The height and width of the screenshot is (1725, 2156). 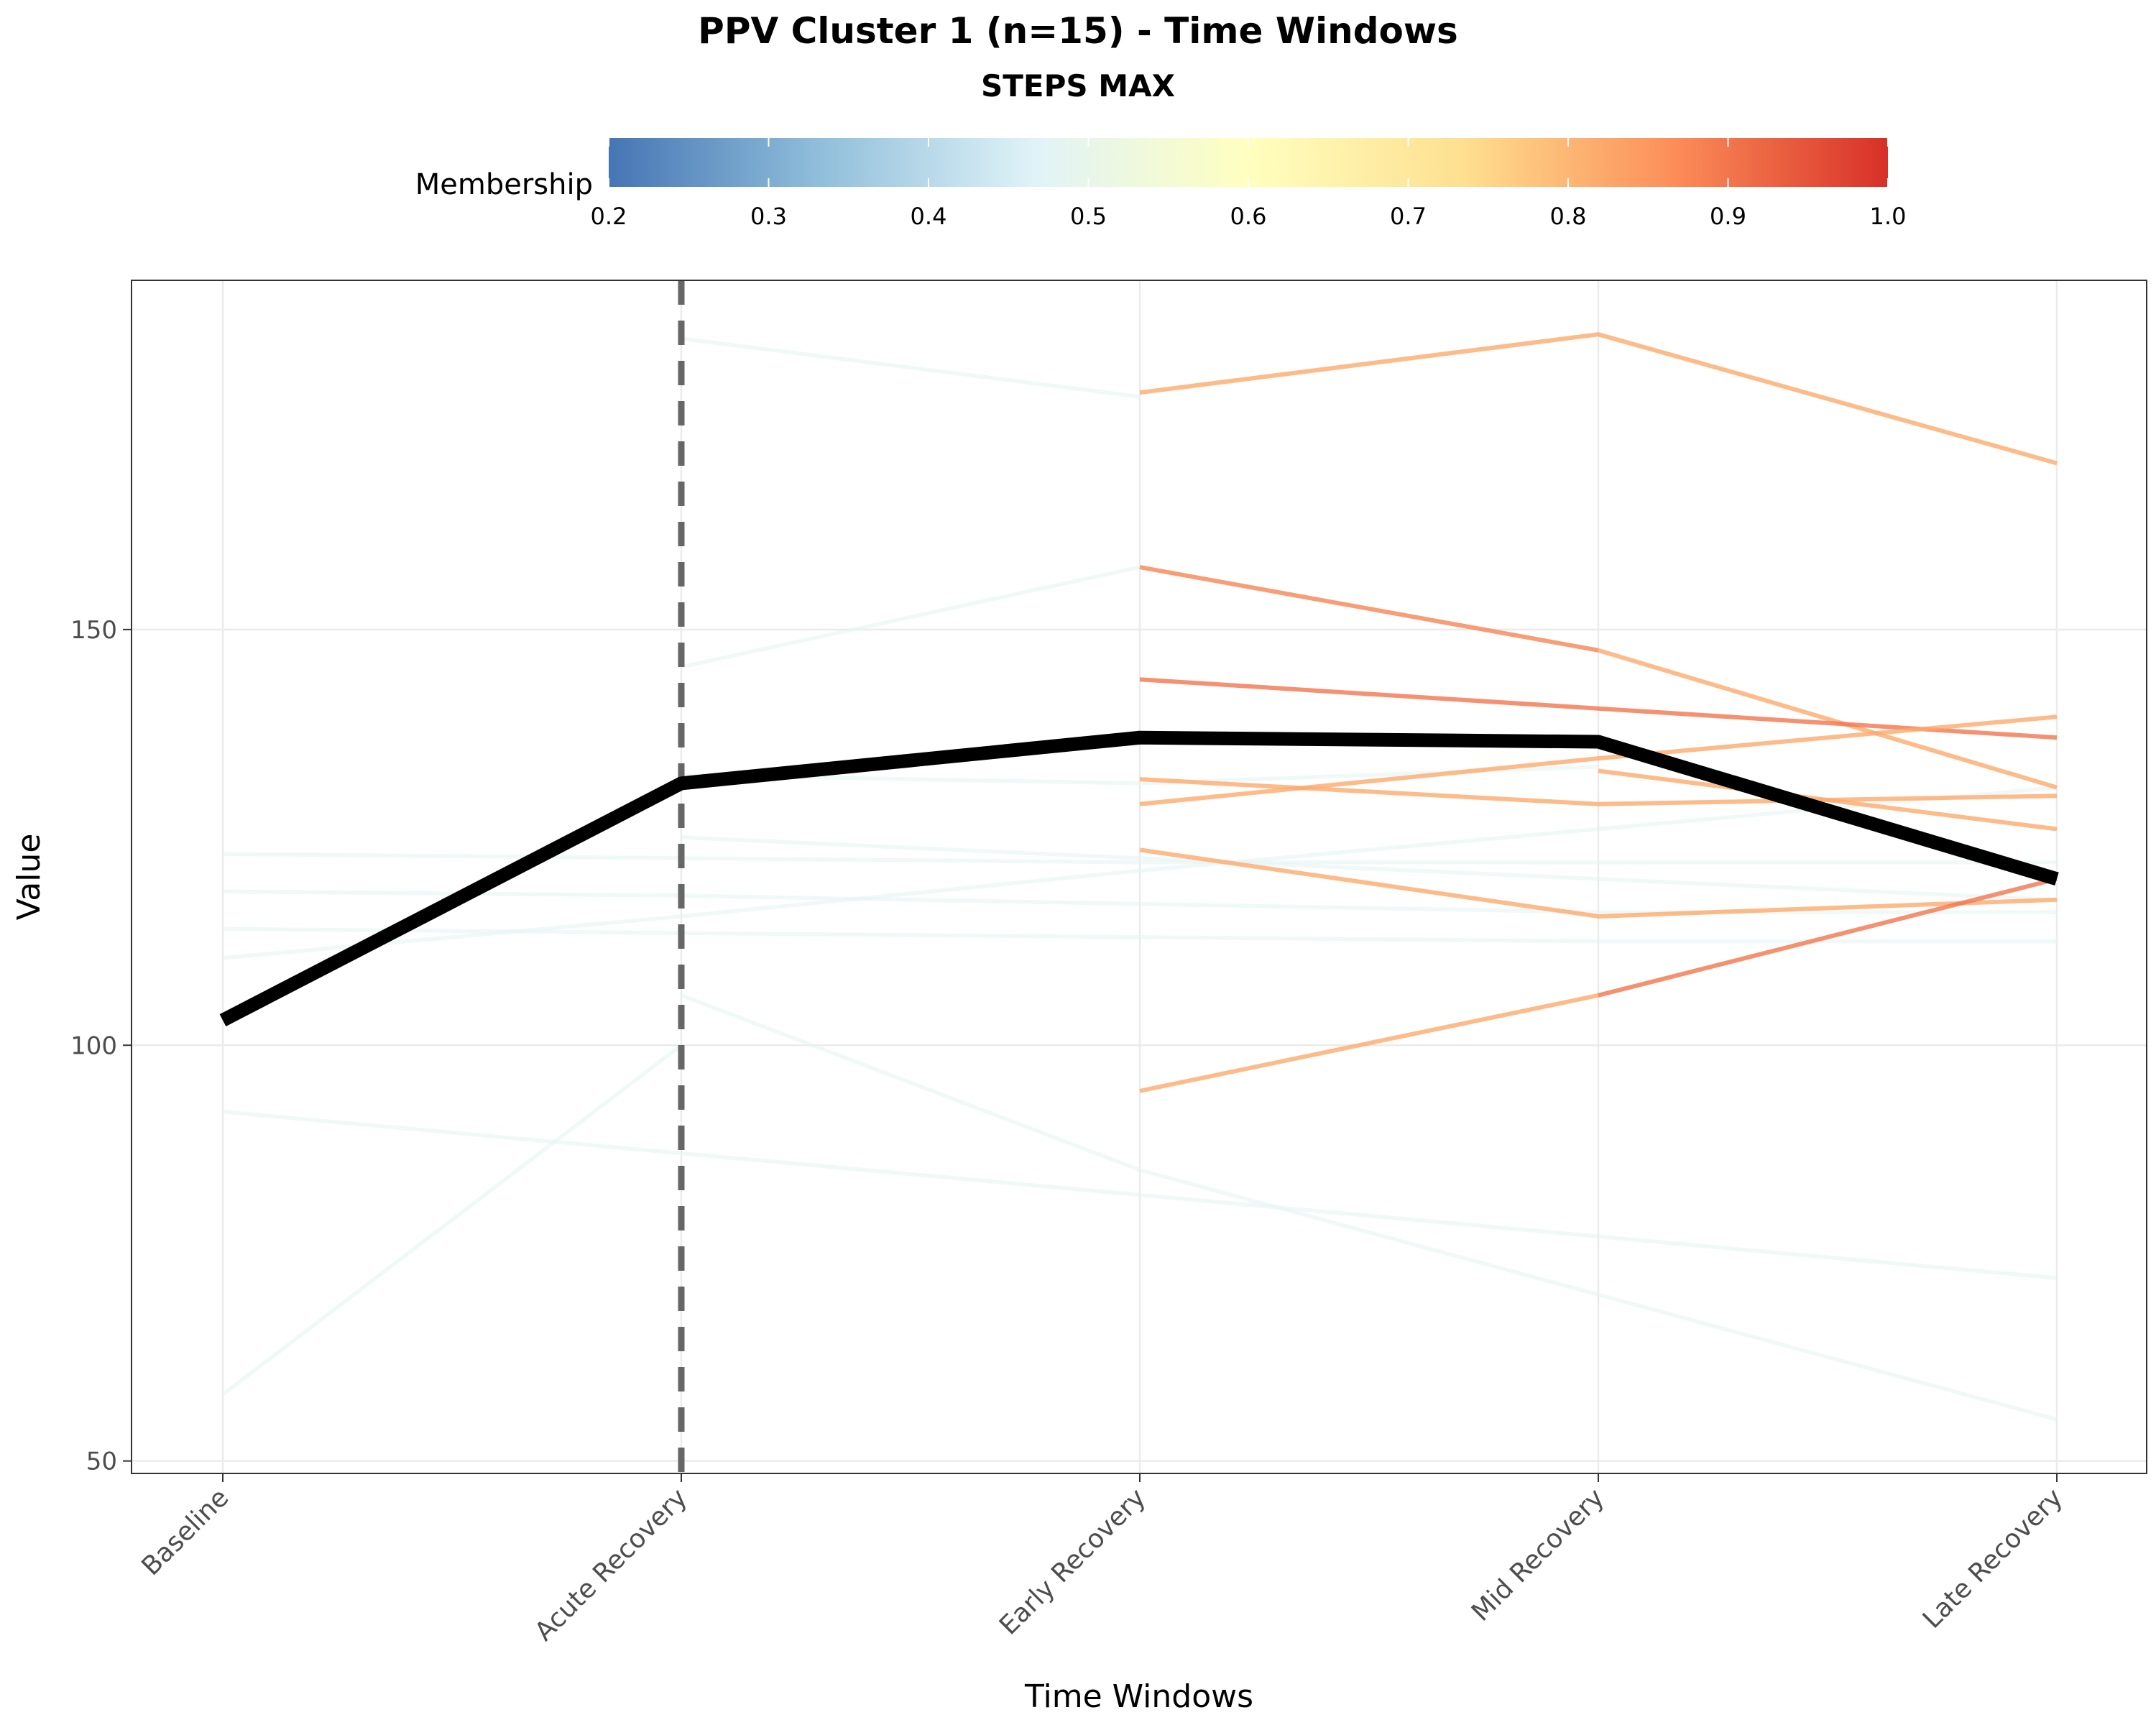 I want to click on colorbar-tick-label: 0.3, so click(x=768, y=216).